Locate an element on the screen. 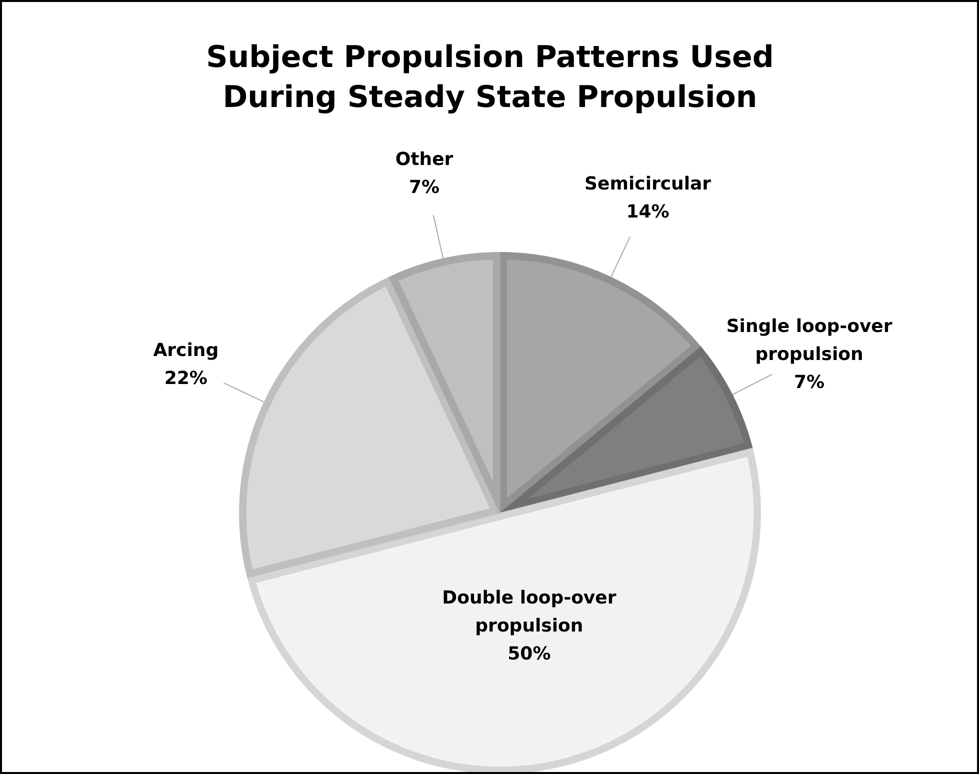 The height and width of the screenshot is (774, 979). data-label: 22% is located at coordinates (186, 378).